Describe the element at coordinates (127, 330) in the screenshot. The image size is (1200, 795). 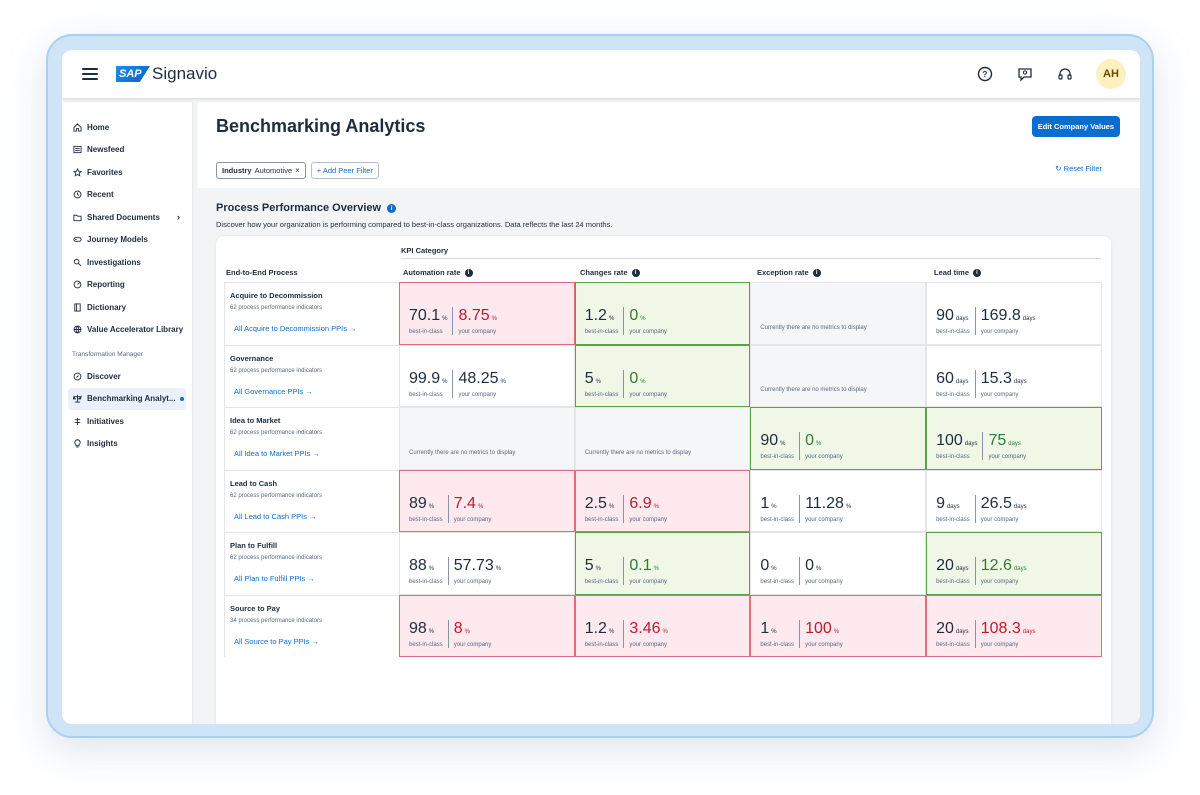
I see `sidebar-item-value-accelerator-library: Value Accelerator Library` at that location.